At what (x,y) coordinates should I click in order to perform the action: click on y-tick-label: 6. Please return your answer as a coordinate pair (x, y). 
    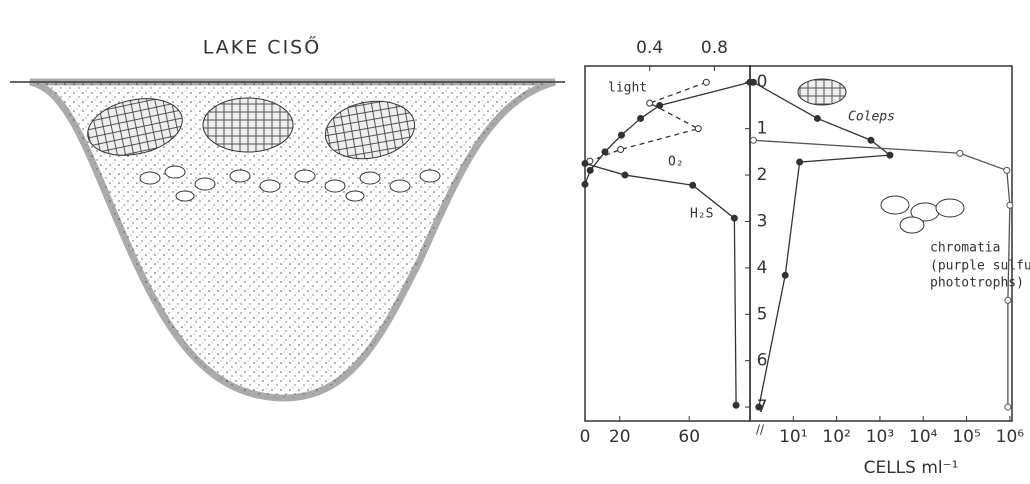
    Looking at the image, I should click on (762, 361).